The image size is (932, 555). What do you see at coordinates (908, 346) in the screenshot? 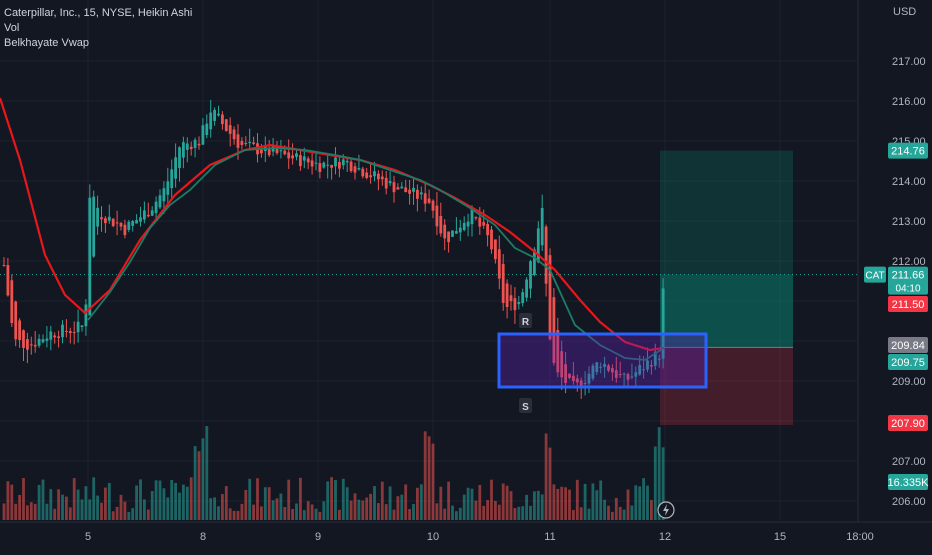
I see `entry-price-tag: 209.84` at bounding box center [908, 346].